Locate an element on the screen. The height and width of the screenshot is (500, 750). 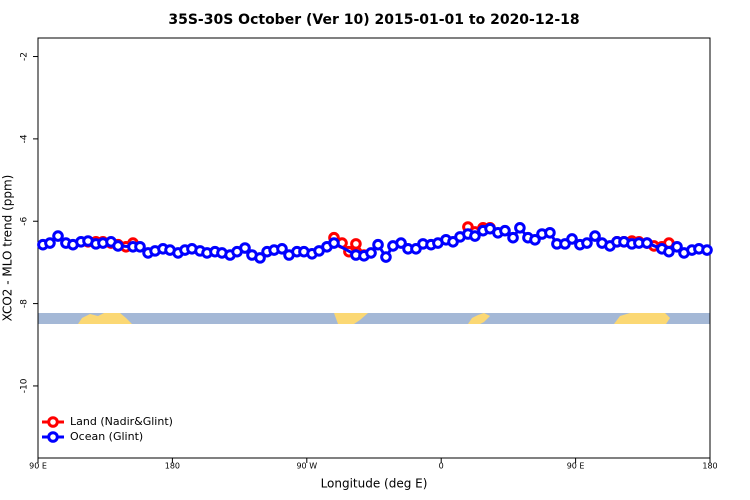
y-tick-label: -8 is located at coordinates (25, 303).